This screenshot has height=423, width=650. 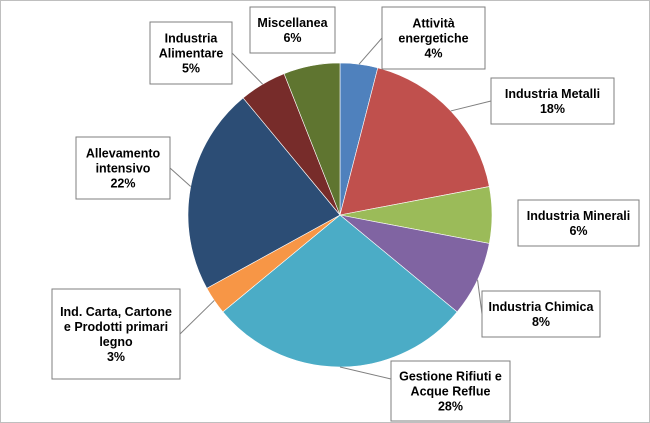 What do you see at coordinates (450, 407) in the screenshot?
I see `data-label-percent: 28%` at bounding box center [450, 407].